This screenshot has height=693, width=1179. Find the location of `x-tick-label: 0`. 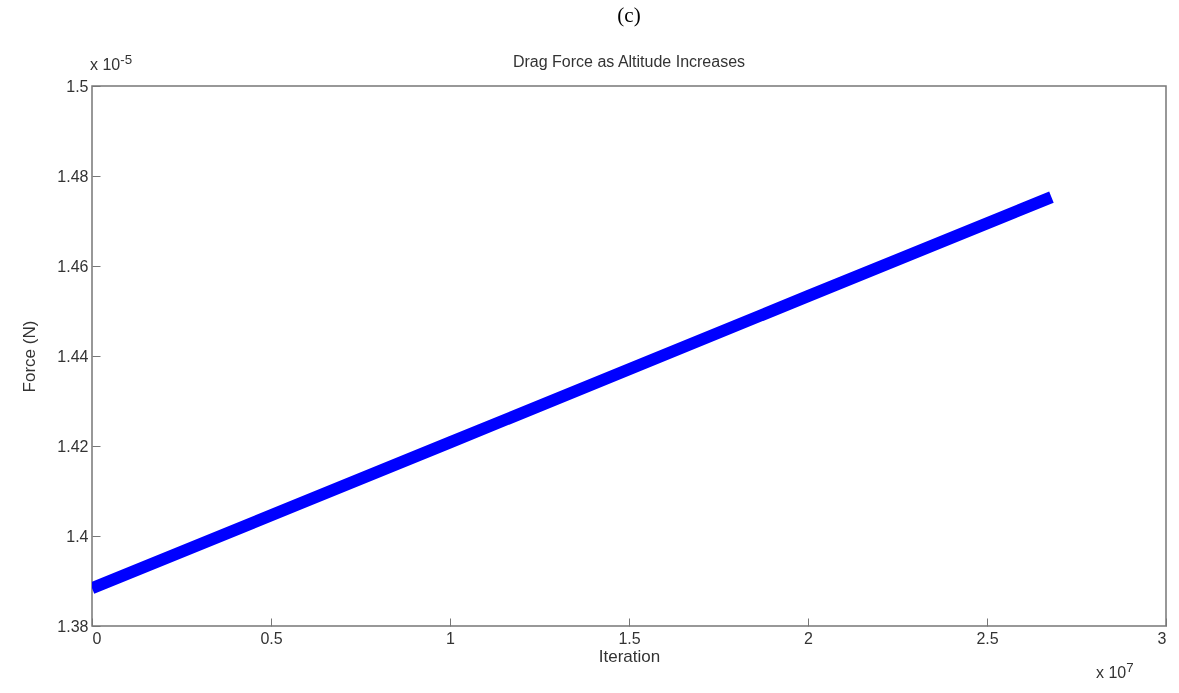

x-tick-label: 0 is located at coordinates (97, 638).